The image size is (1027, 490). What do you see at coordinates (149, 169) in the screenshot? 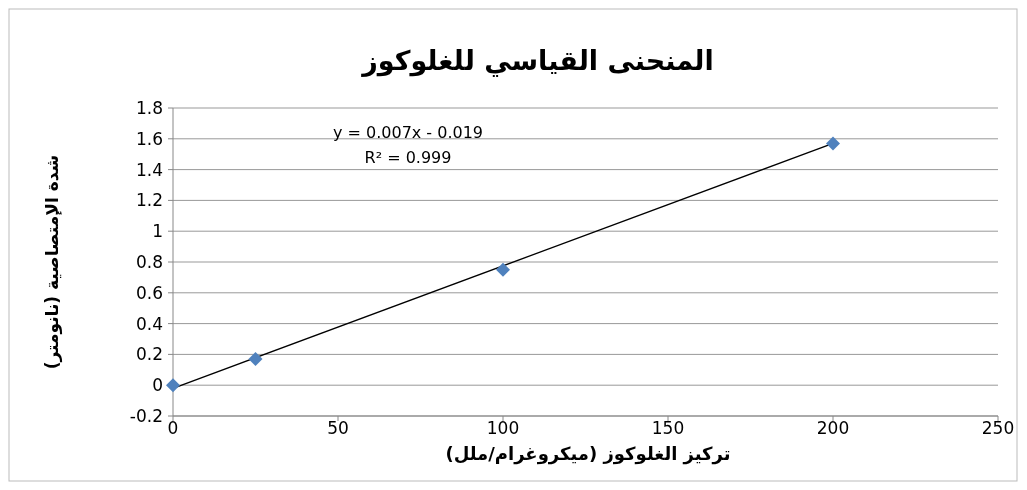
I see `y-tick-label: 1.4` at bounding box center [149, 169].